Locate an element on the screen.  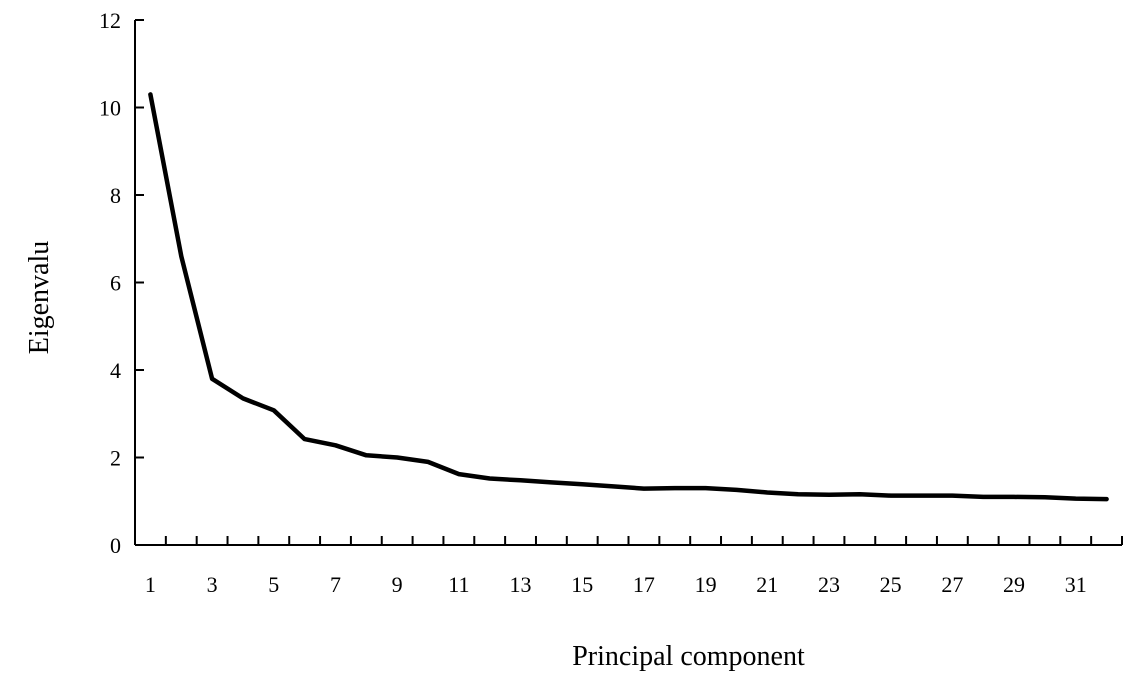
x-tick-label: 21 is located at coordinates (767, 584).